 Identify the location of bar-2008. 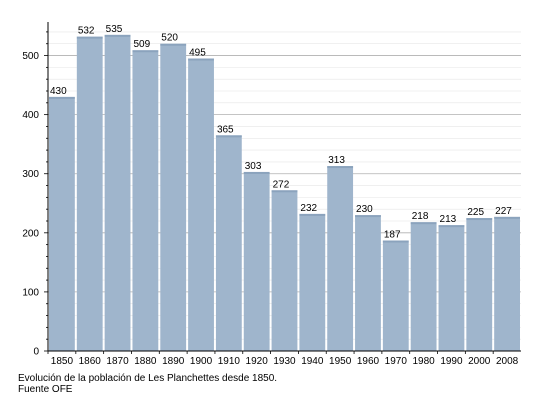
(507, 283).